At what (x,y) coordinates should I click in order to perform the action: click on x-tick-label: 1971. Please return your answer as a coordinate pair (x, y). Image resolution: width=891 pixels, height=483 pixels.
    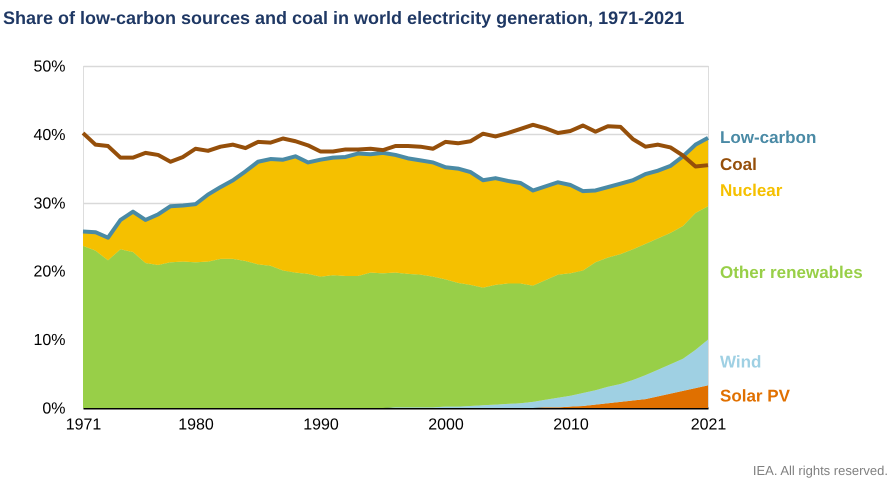
    Looking at the image, I should click on (84, 425).